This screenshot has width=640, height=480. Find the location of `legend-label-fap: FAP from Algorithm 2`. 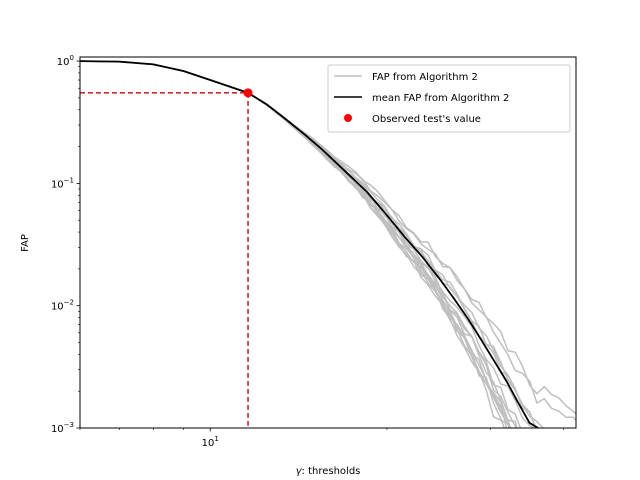

legend-label-fap: FAP from Algorithm 2 is located at coordinates (425, 77).